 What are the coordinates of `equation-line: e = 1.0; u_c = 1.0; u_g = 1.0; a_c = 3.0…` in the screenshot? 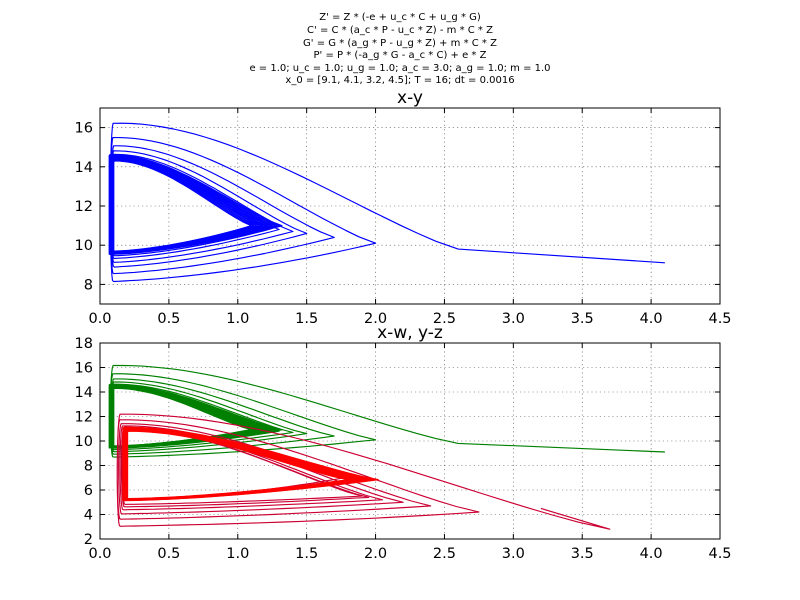 It's located at (399, 68).